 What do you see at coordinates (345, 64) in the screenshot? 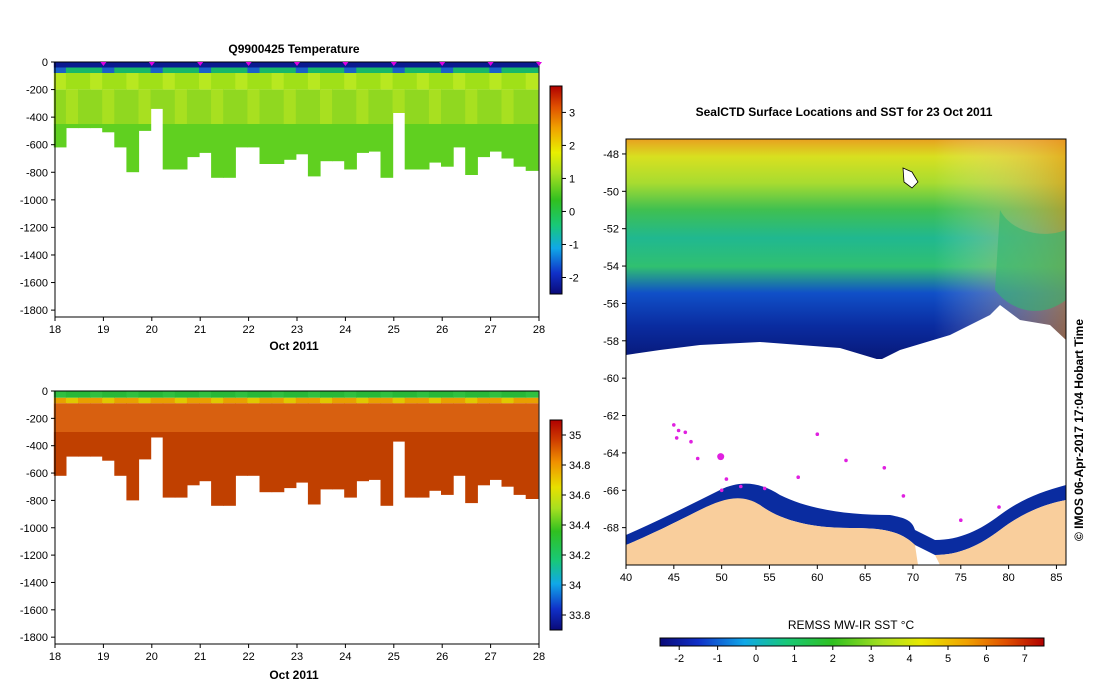
I see `surface-marker` at bounding box center [345, 64].